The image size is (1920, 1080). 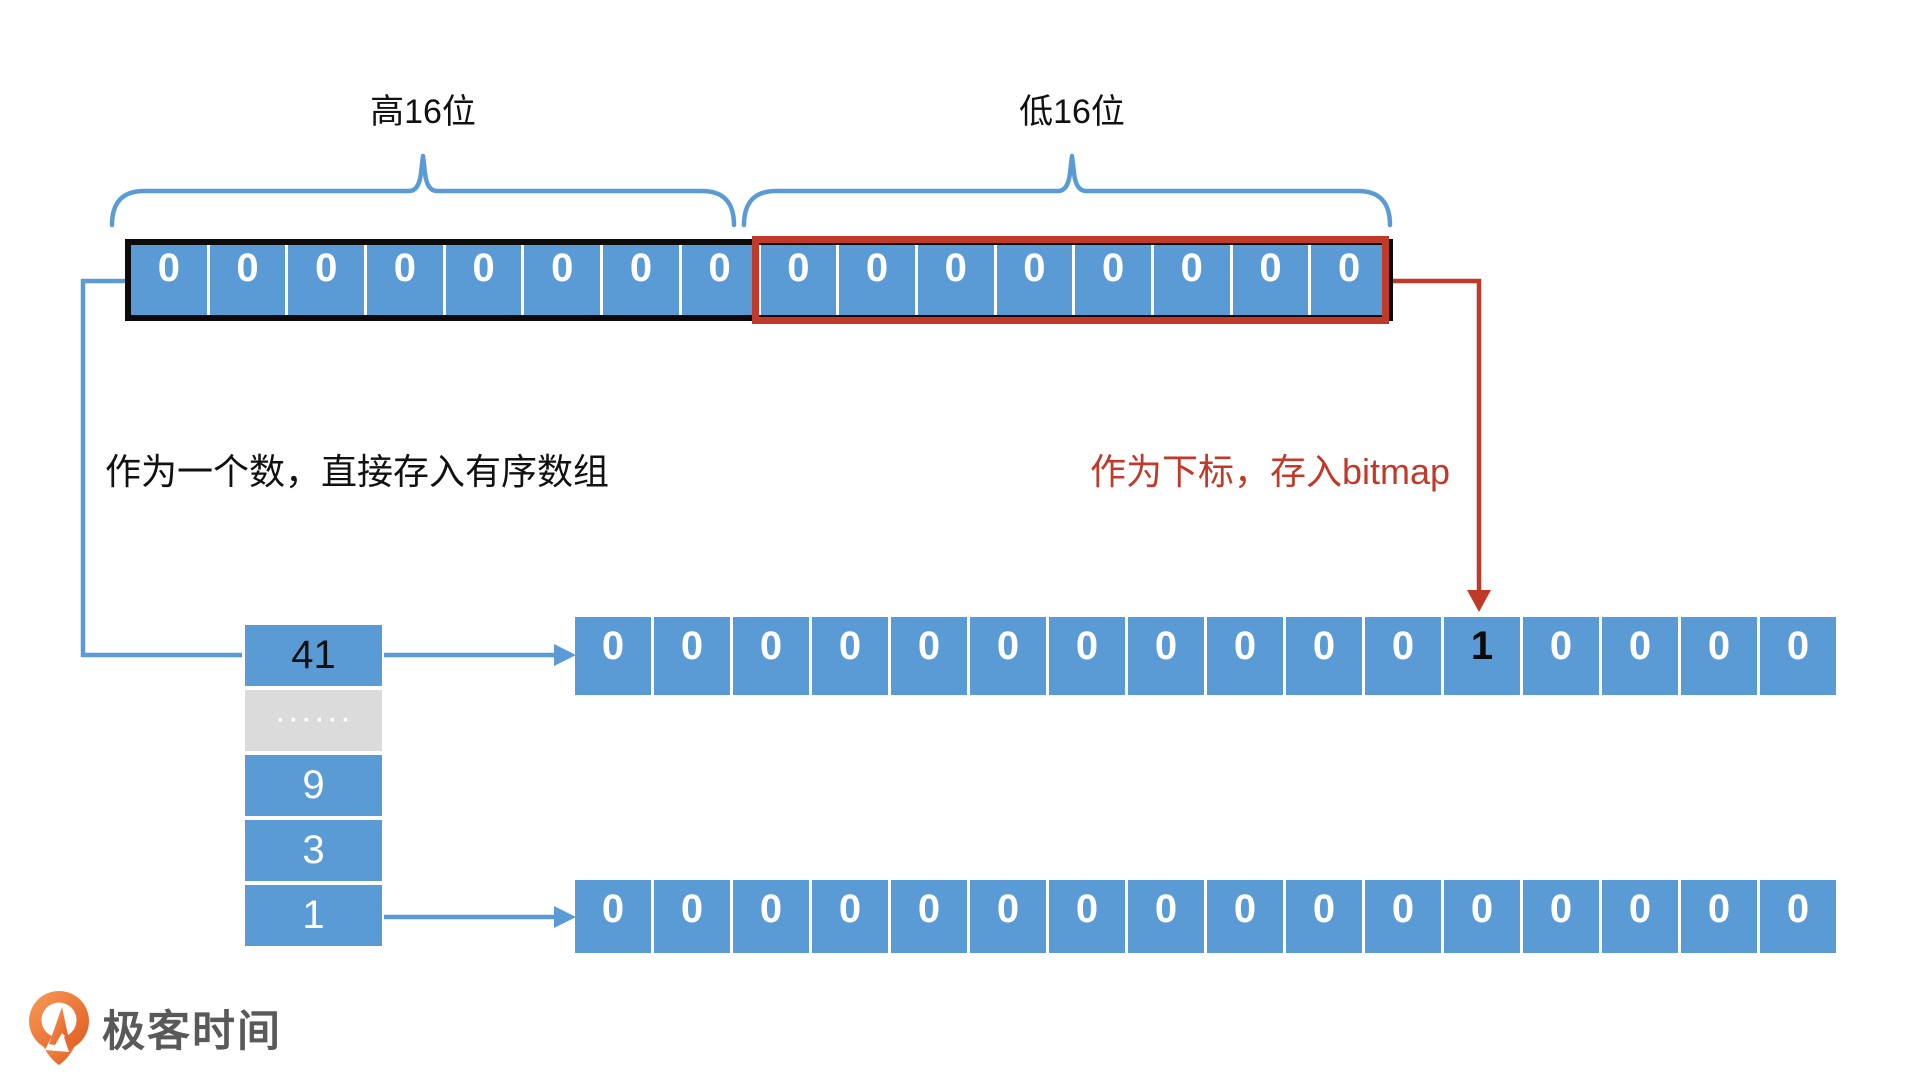 I want to click on store-bitmap-label: 作为下标，存入bitmap, so click(x=1270, y=471).